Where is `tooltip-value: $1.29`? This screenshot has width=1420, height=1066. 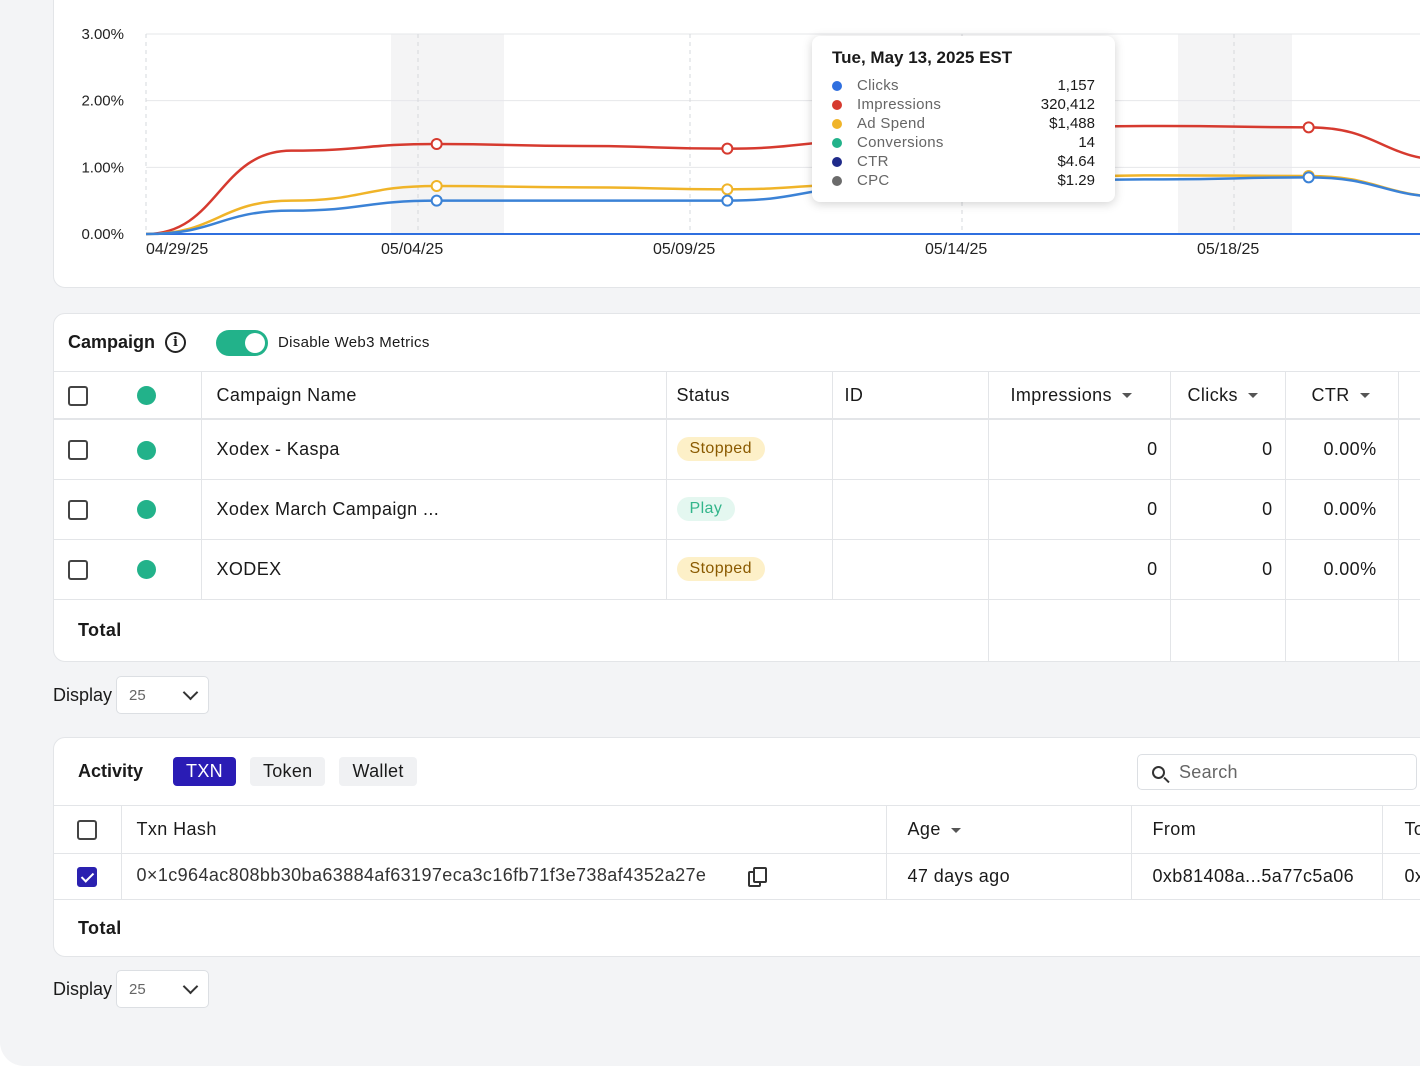
tooltip-value: $1.29 is located at coordinates (1076, 180).